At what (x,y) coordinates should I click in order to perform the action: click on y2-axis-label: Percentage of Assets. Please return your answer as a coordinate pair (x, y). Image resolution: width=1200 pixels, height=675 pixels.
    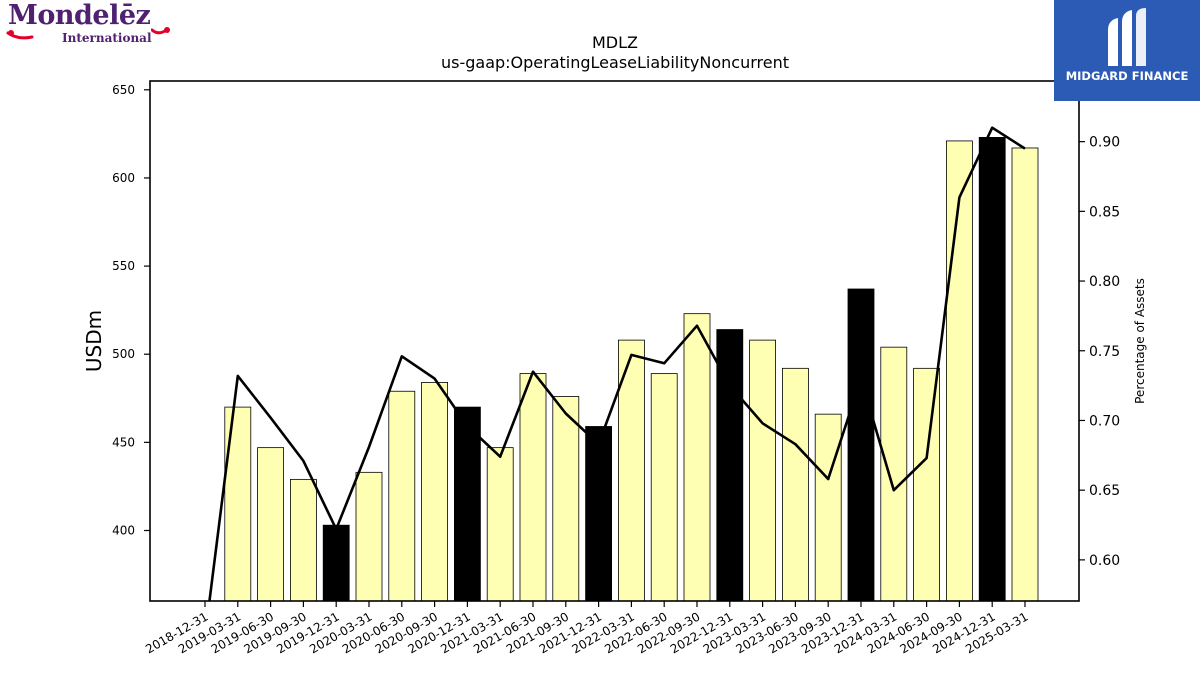
    Looking at the image, I should click on (1140, 341).